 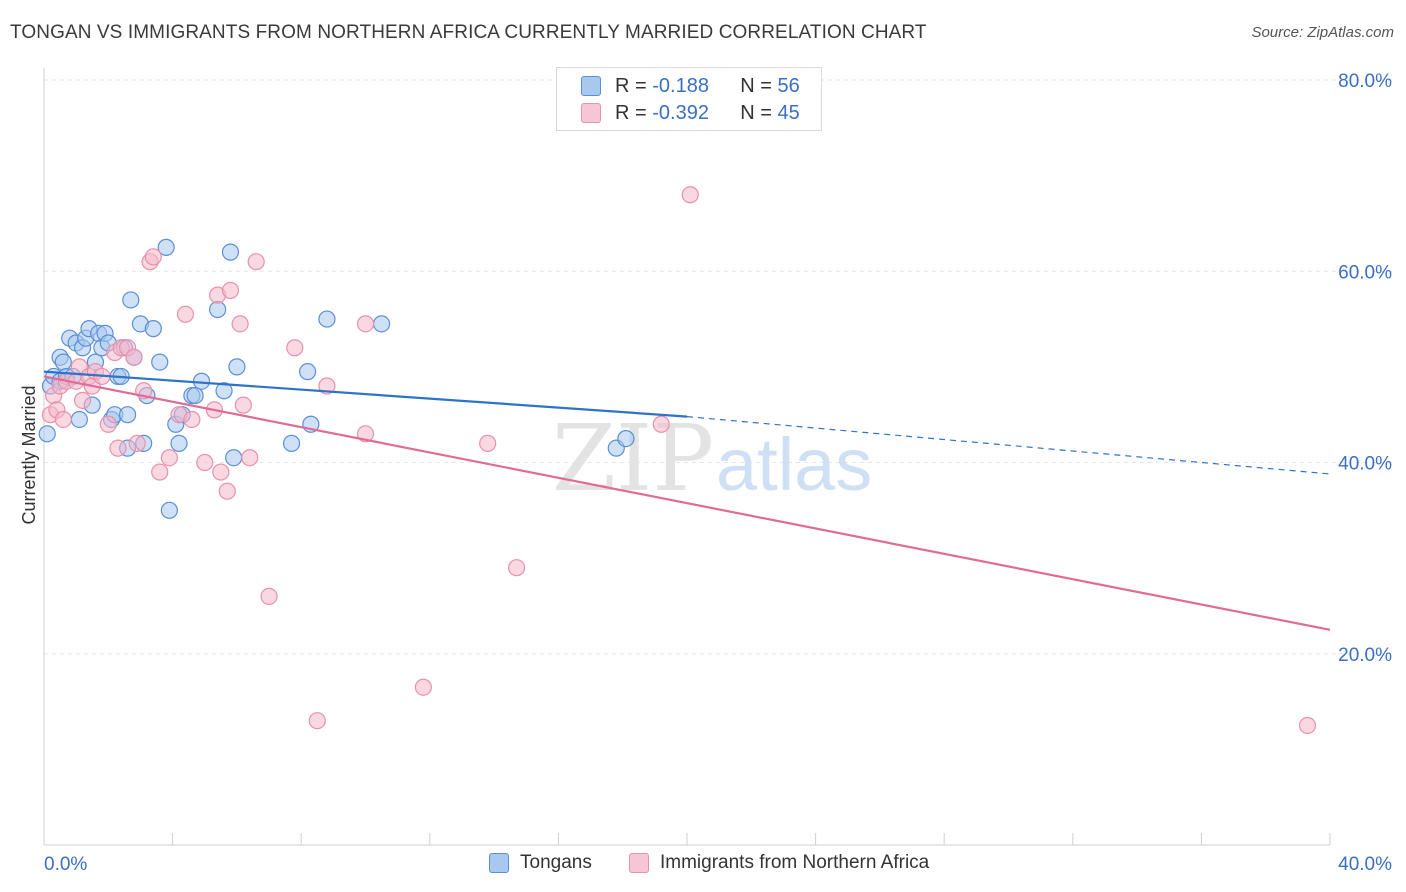 I want to click on tongans-swatch, so click(x=591, y=86).